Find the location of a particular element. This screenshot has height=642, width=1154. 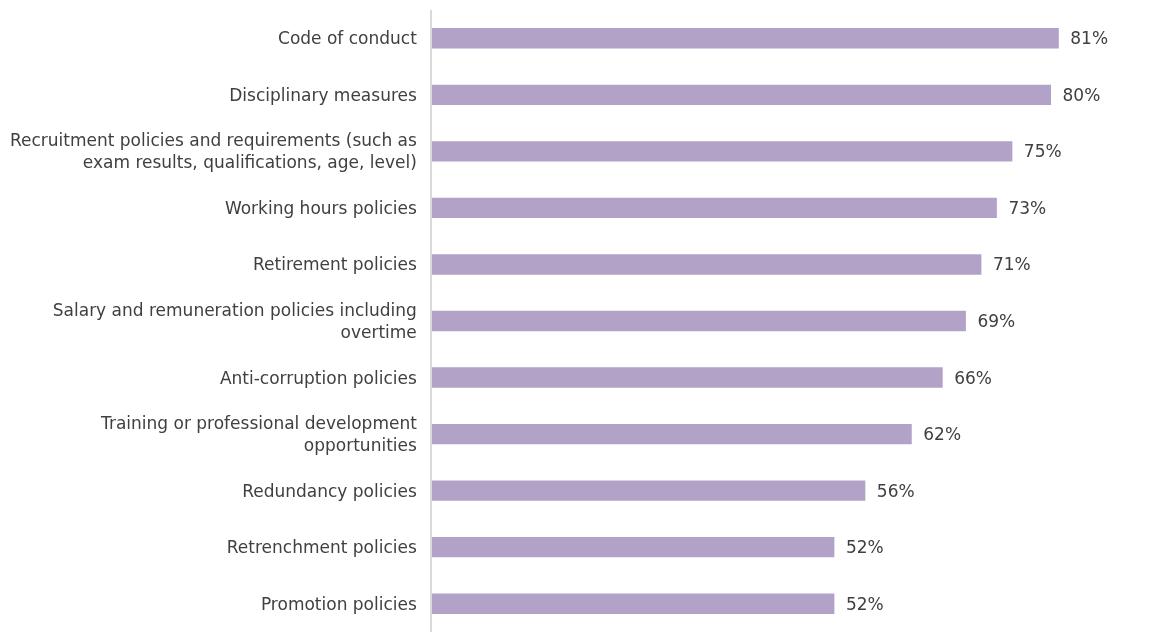

data-label: 62% is located at coordinates (938, 434).